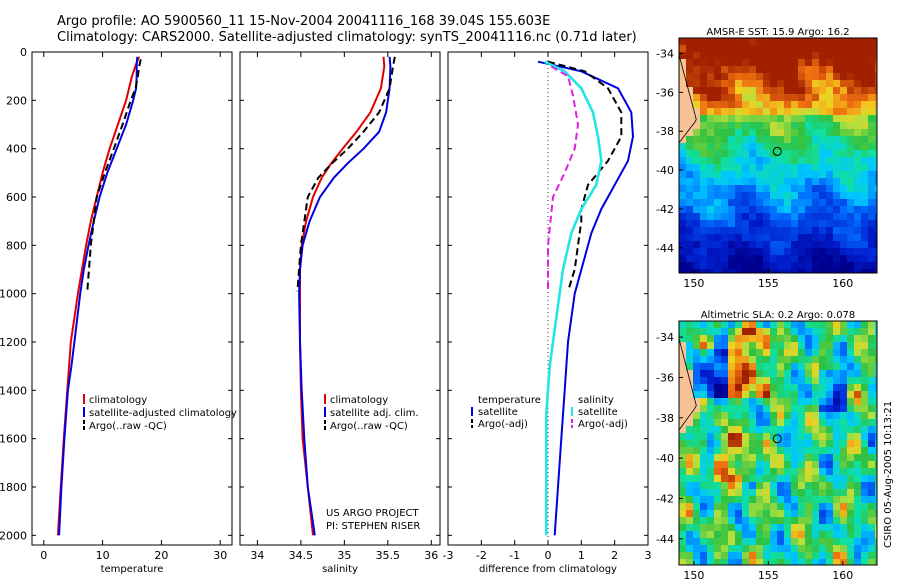 This screenshot has width=900, height=580. What do you see at coordinates (220, 555) in the screenshot?
I see `x-tick-label: 30` at bounding box center [220, 555].